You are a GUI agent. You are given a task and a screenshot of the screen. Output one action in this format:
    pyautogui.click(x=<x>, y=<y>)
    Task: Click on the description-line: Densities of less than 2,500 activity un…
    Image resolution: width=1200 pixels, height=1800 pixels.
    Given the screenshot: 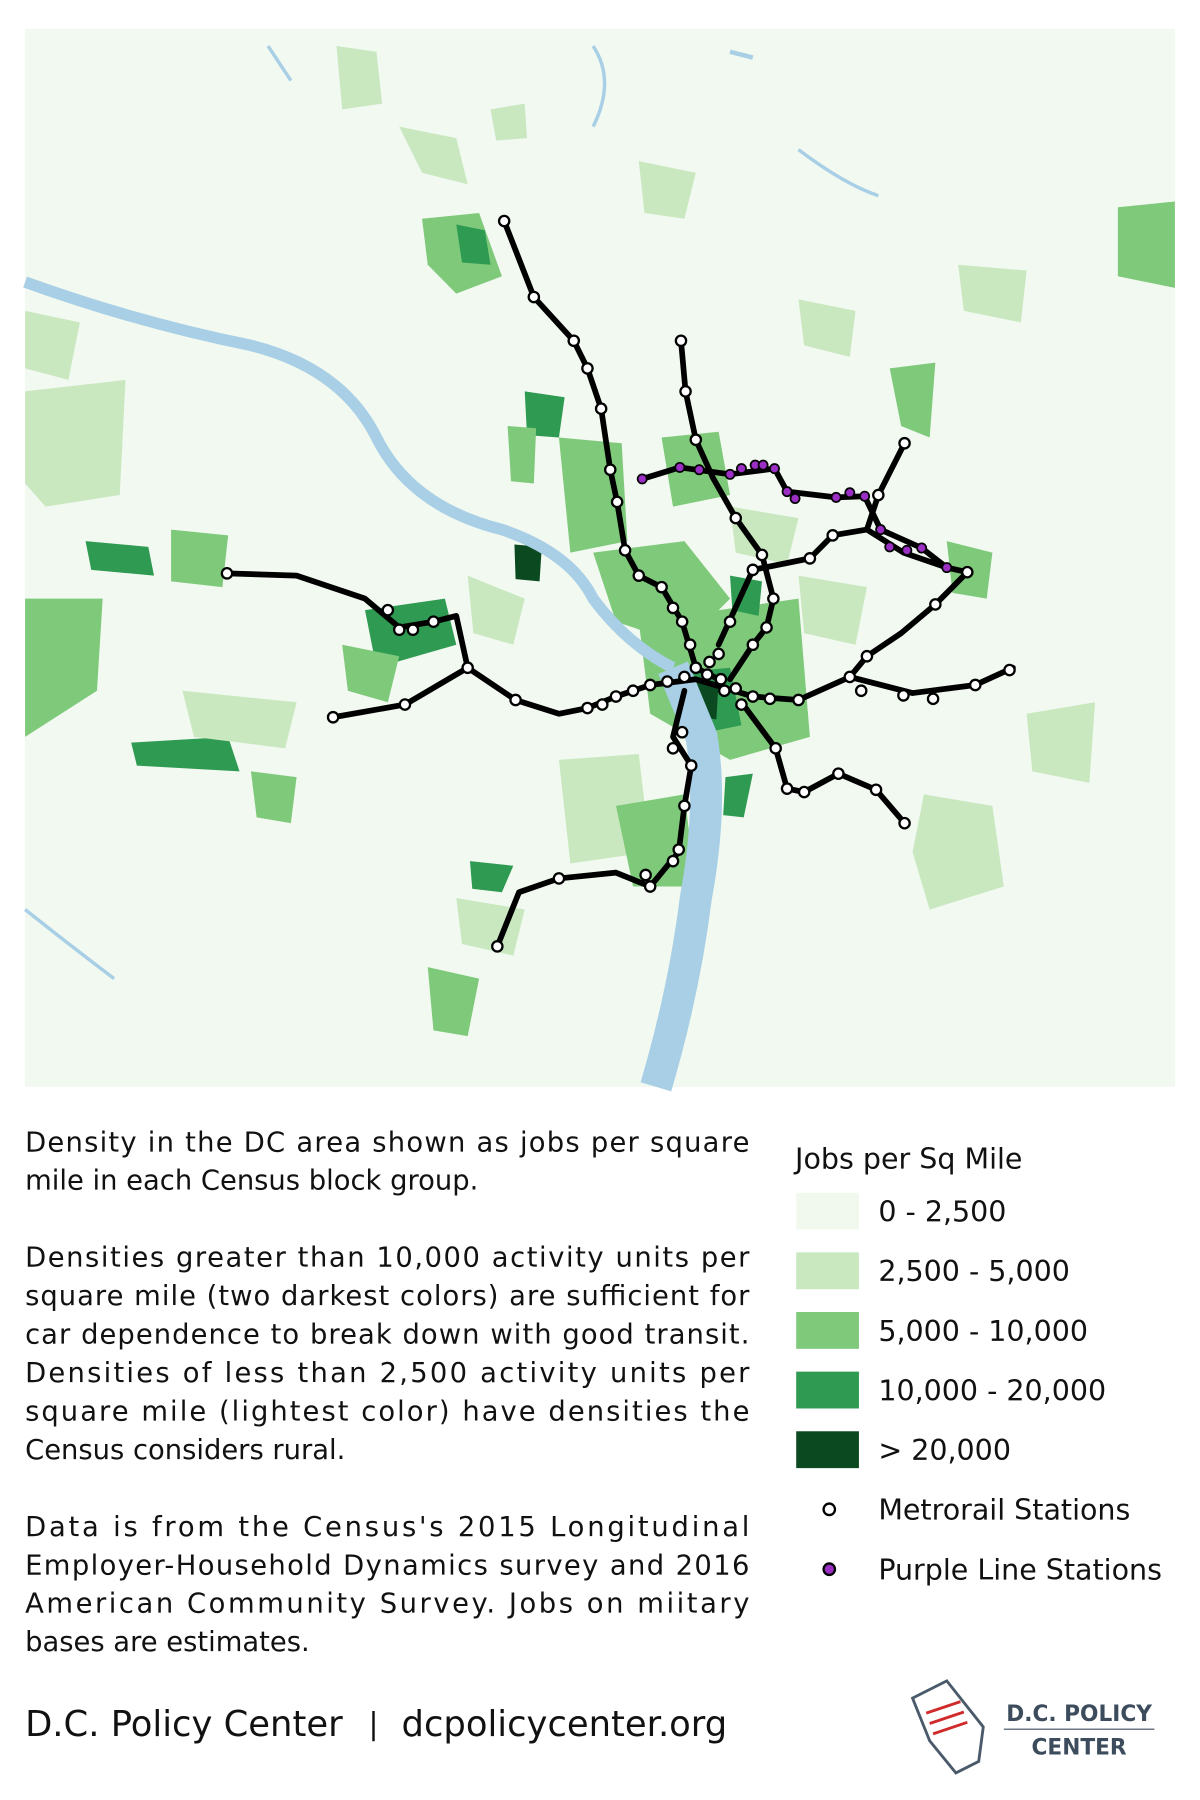 What is the action you would take?
    pyautogui.click(x=387, y=1373)
    